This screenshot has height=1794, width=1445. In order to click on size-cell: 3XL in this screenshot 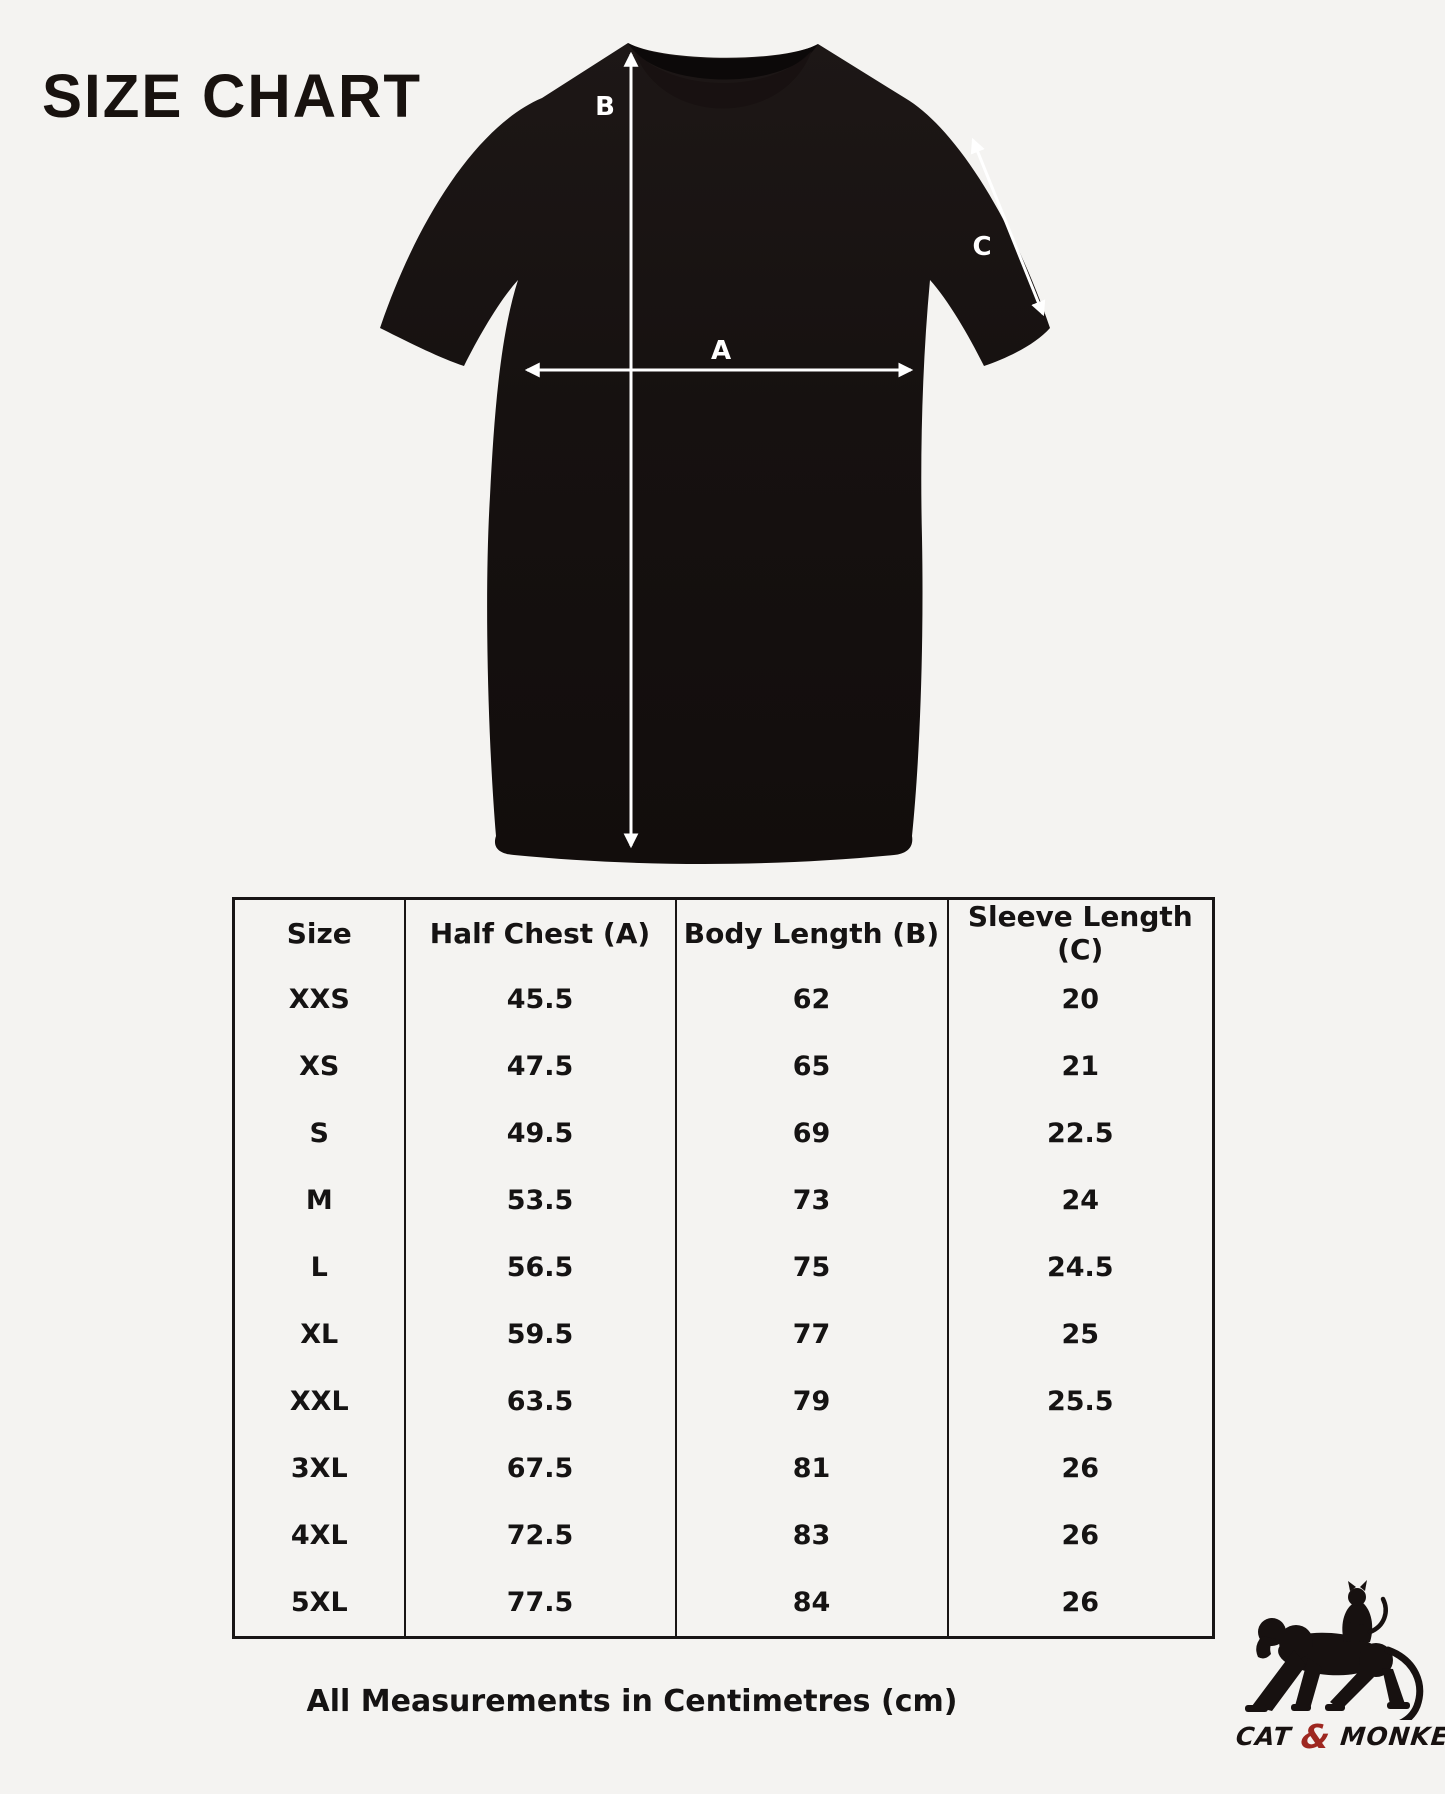, I will do `click(319, 1468)`.